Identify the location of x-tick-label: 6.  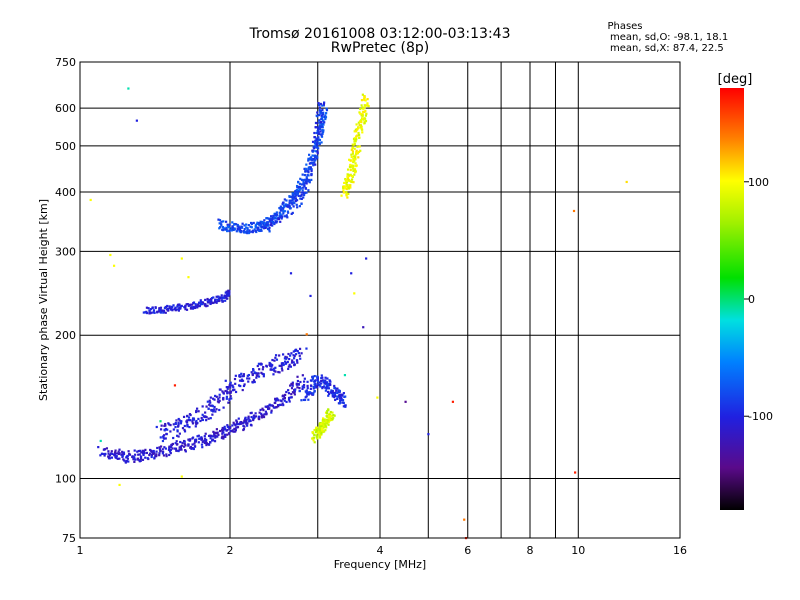
(467, 550).